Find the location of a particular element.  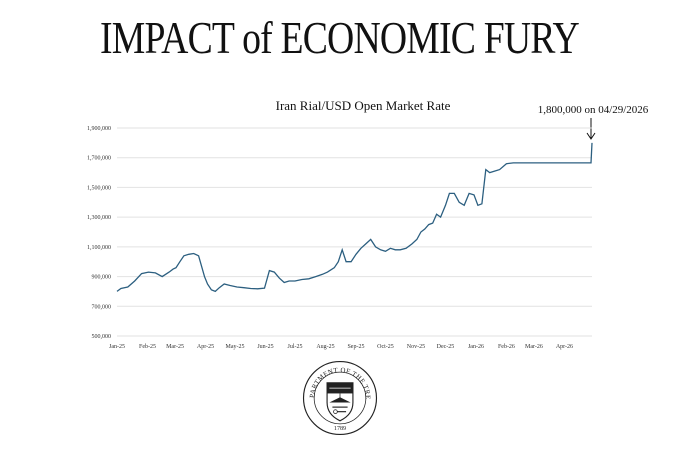

x-tick-label: Feb-26 is located at coordinates (506, 347).